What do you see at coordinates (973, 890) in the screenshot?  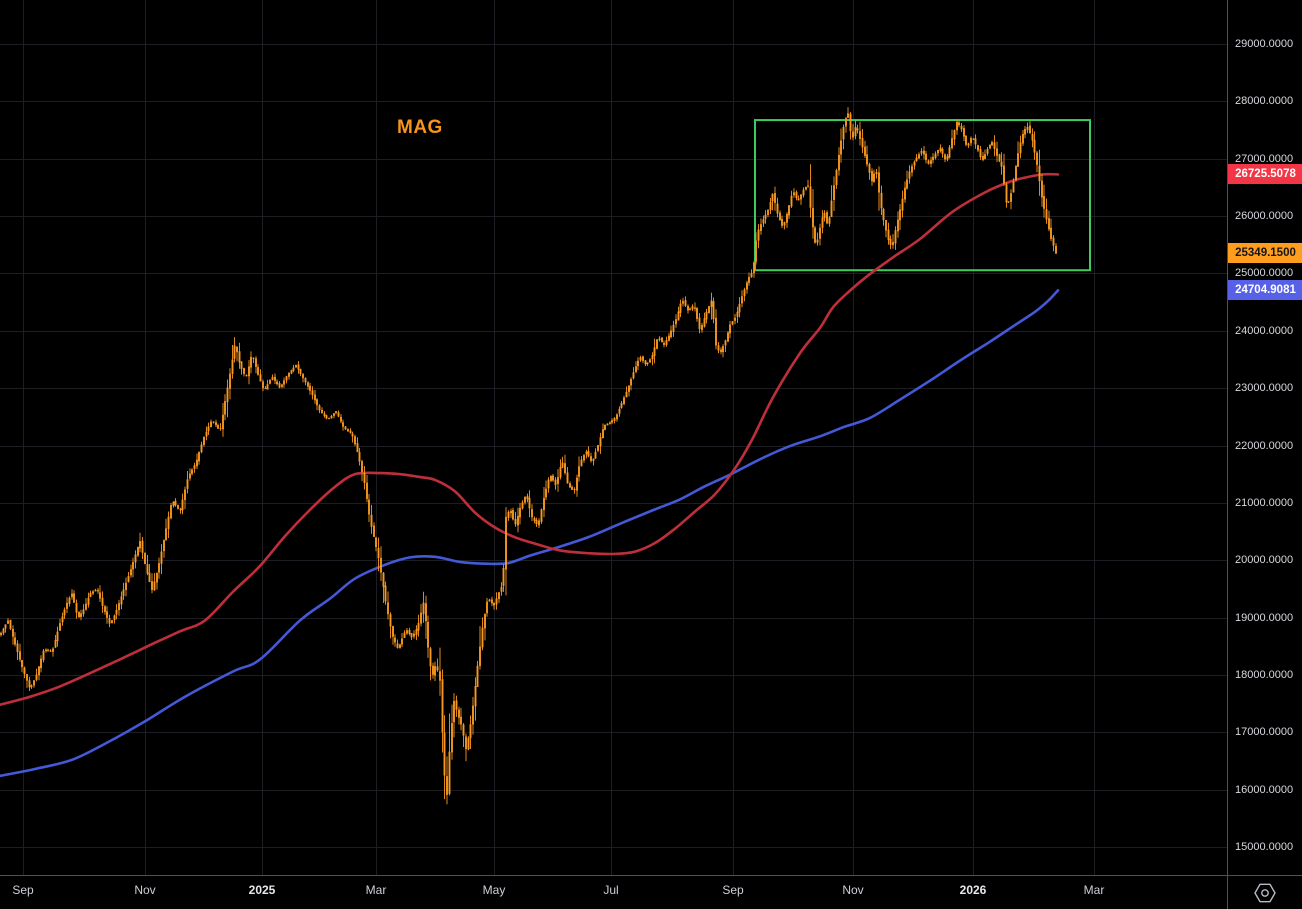 I see `time-tick-year-label: 2026` at bounding box center [973, 890].